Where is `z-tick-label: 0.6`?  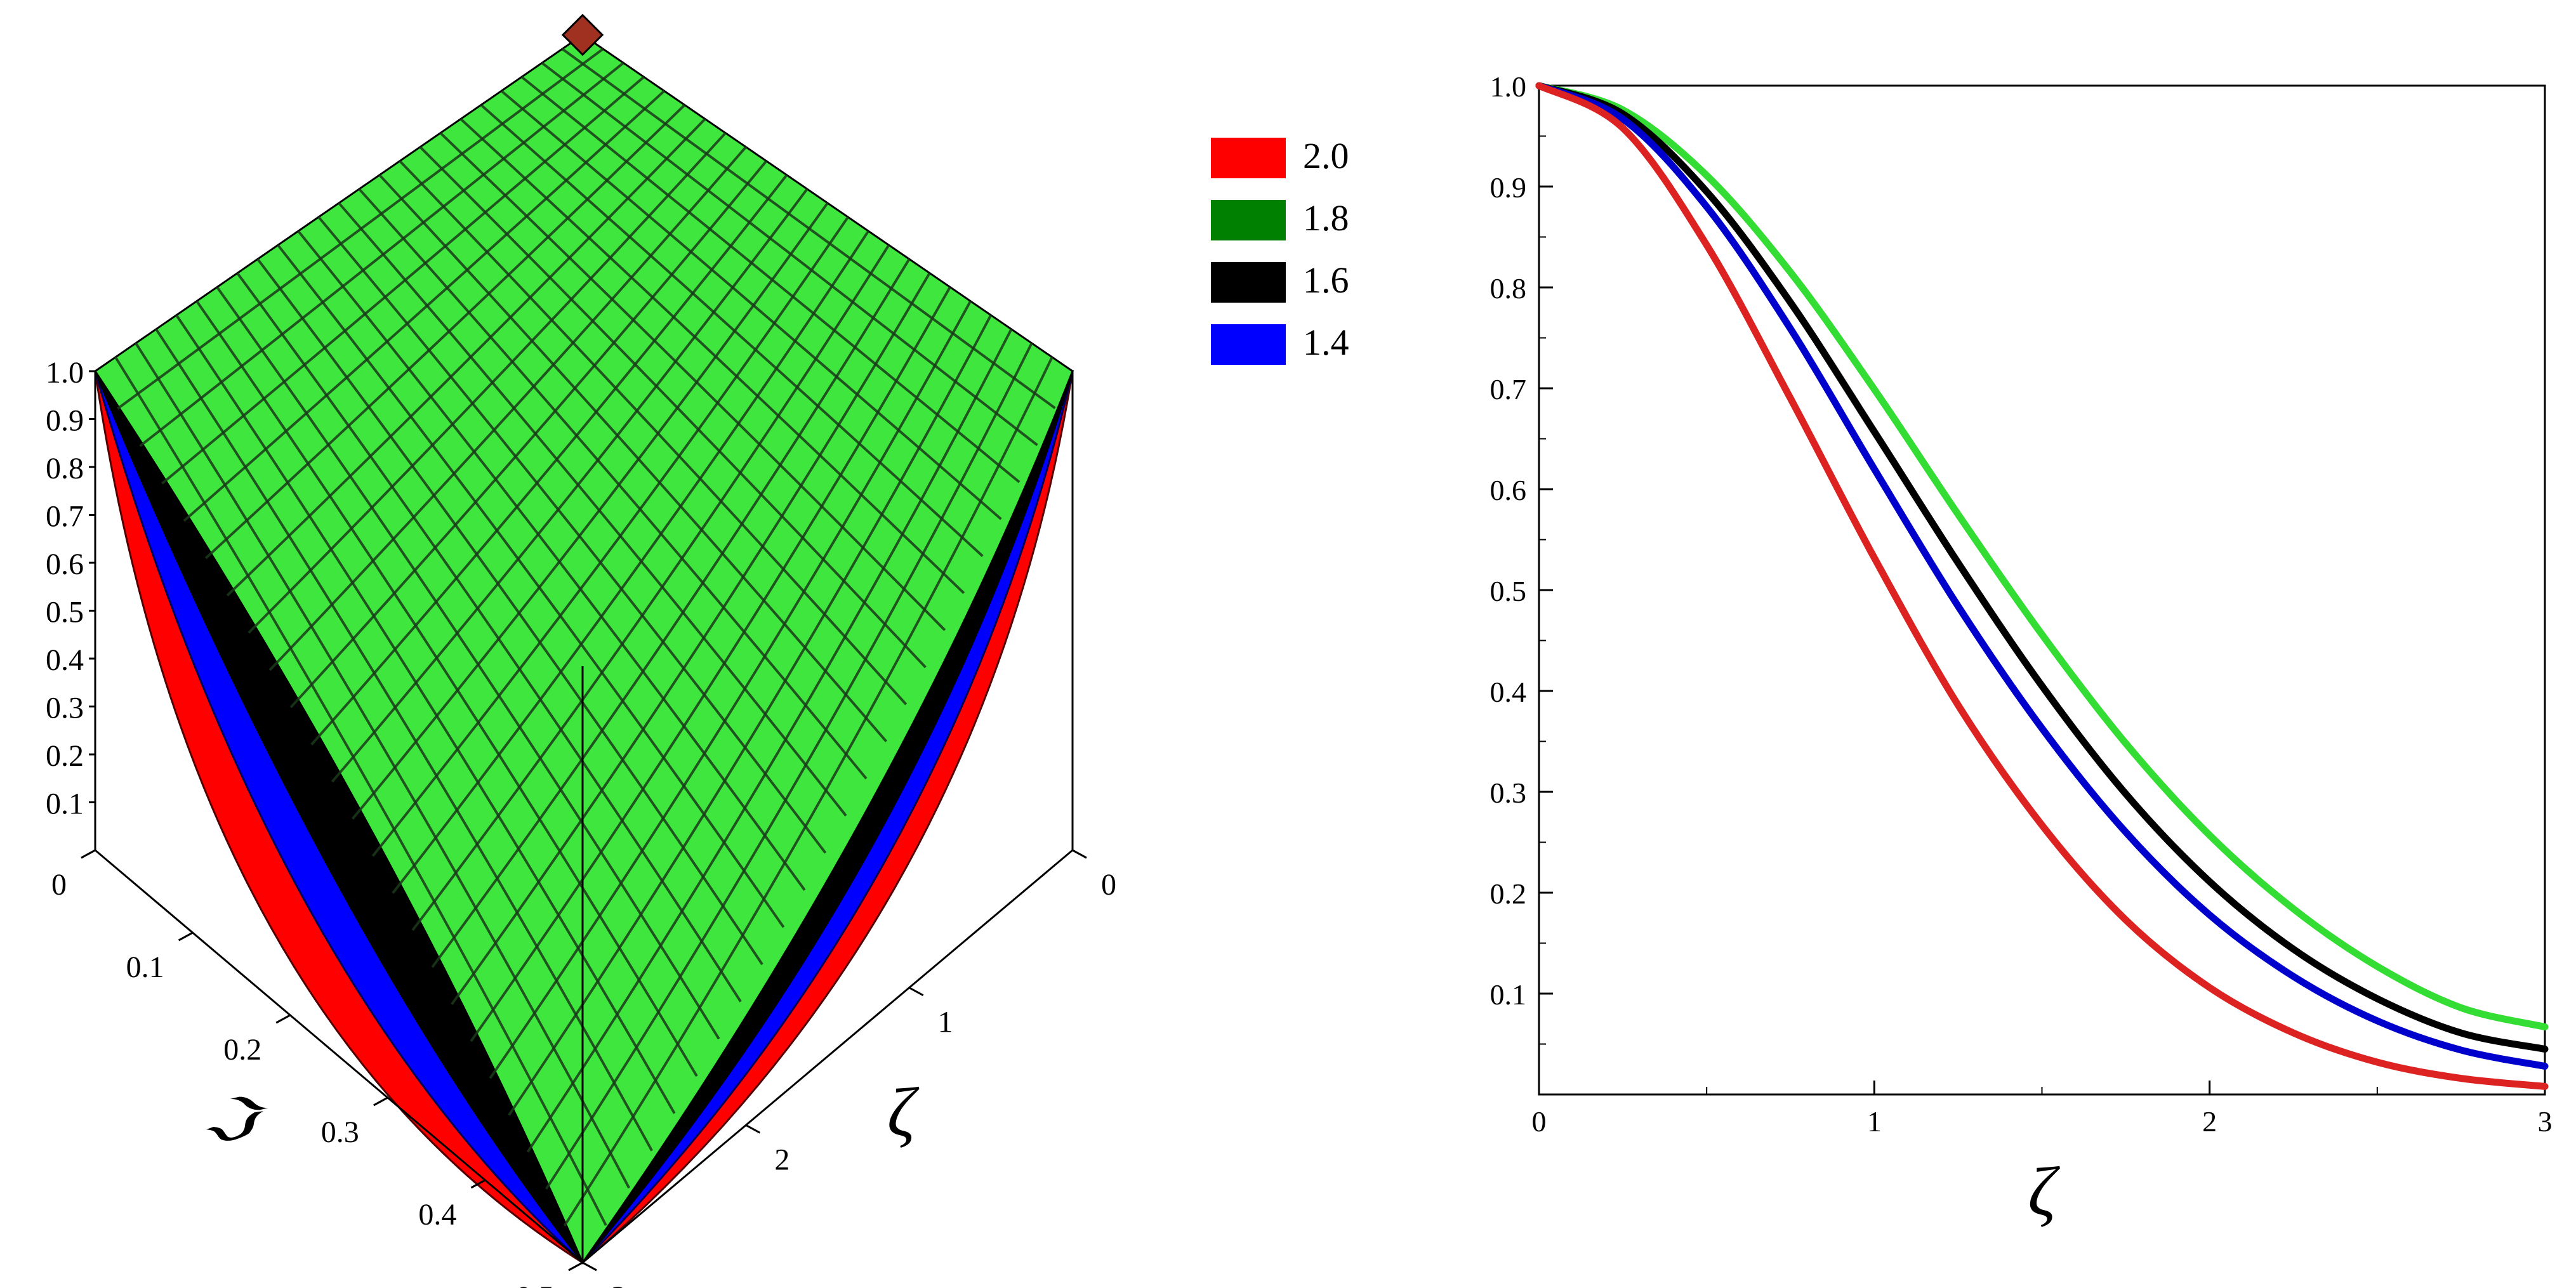 z-tick-label: 0.6 is located at coordinates (65, 564).